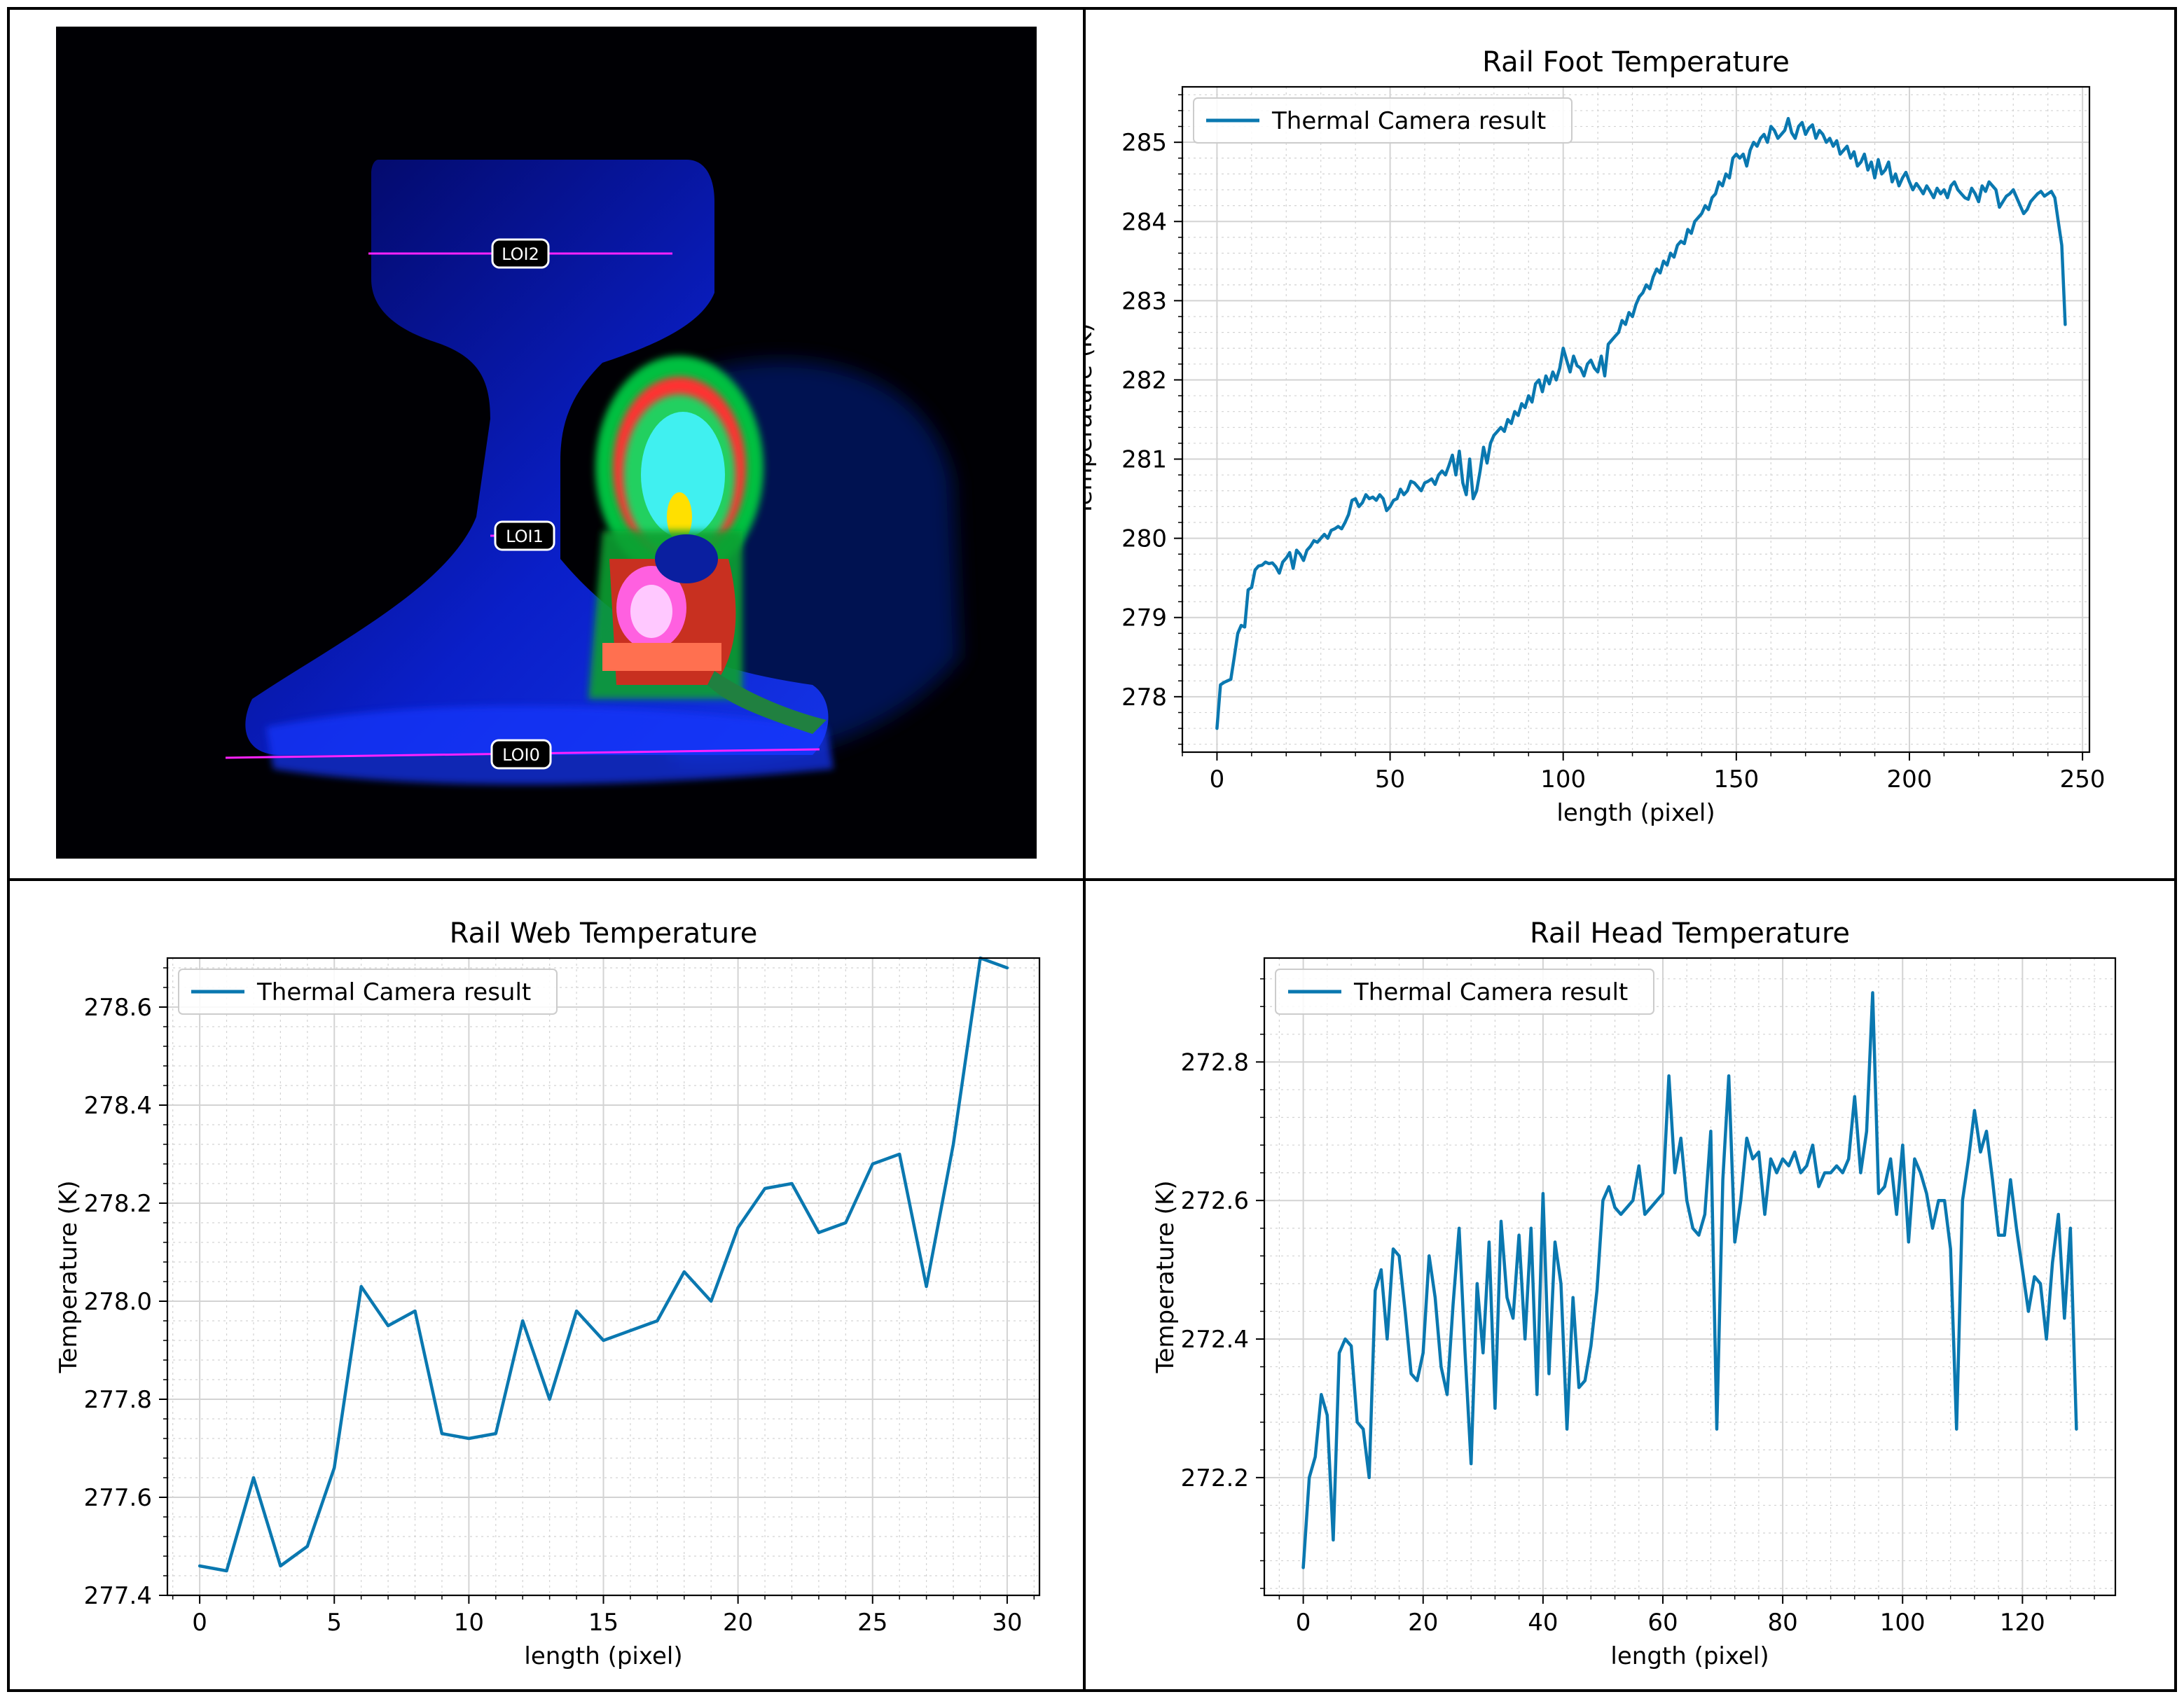 This screenshot has width=2184, height=1699. What do you see at coordinates (707, 545) in the screenshot?
I see `thermal-hotspot` at bounding box center [707, 545].